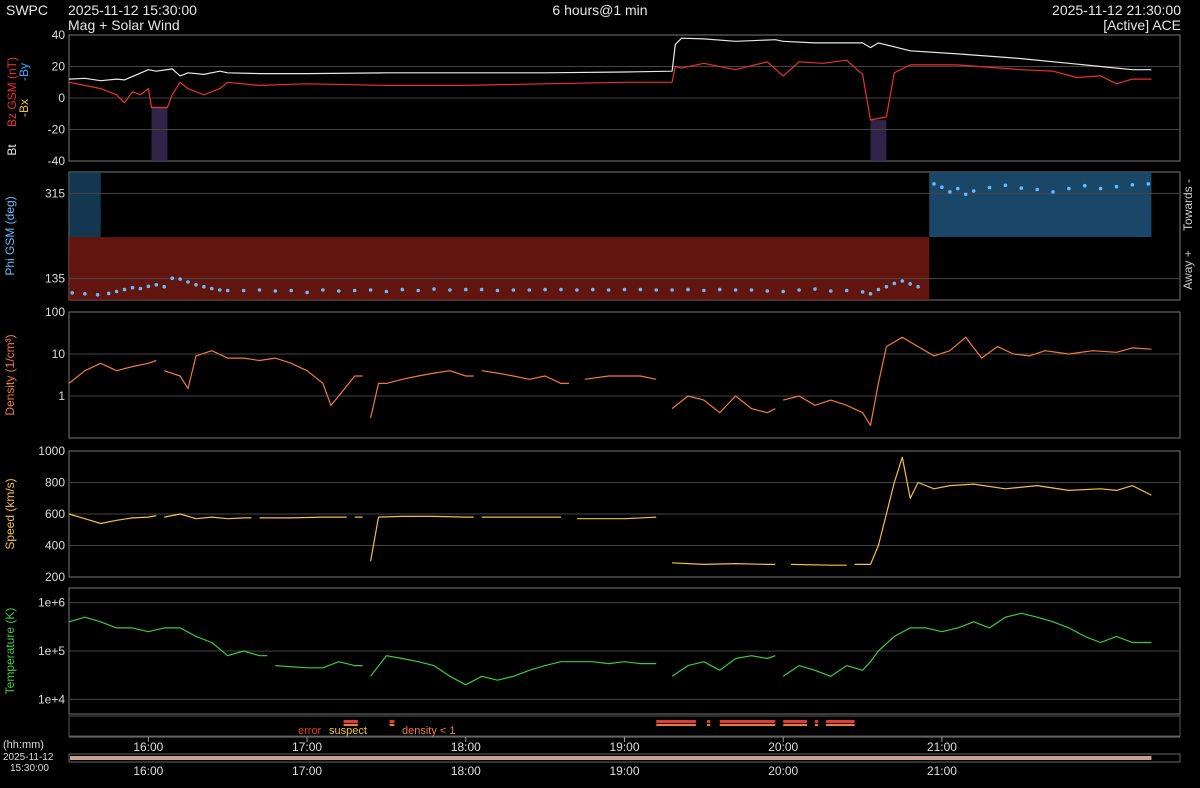 The width and height of the screenshot is (1200, 788). I want to click on time-tick-label: 16:00, so click(148, 747).